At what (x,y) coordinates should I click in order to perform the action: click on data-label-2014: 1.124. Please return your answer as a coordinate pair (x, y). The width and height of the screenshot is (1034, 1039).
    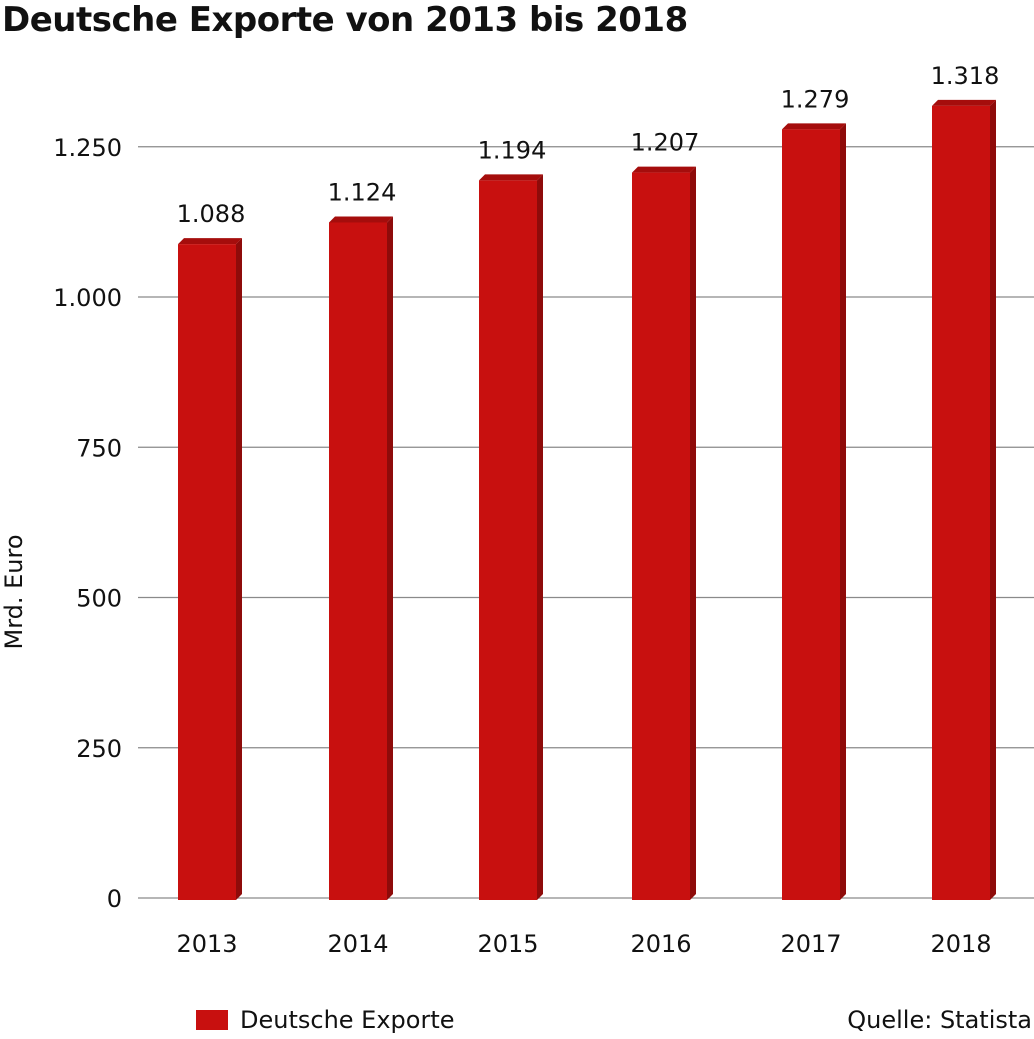
    Looking at the image, I should click on (362, 192).